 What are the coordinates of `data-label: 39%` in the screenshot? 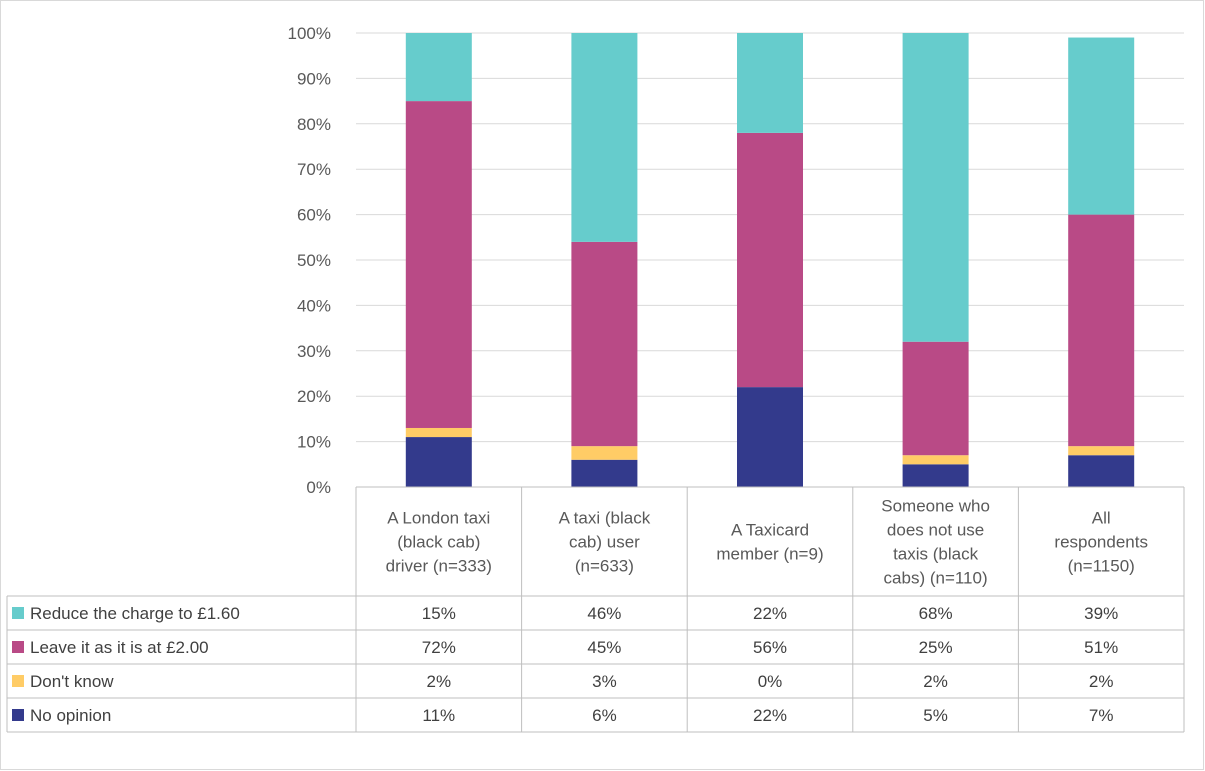 It's located at (1101, 613).